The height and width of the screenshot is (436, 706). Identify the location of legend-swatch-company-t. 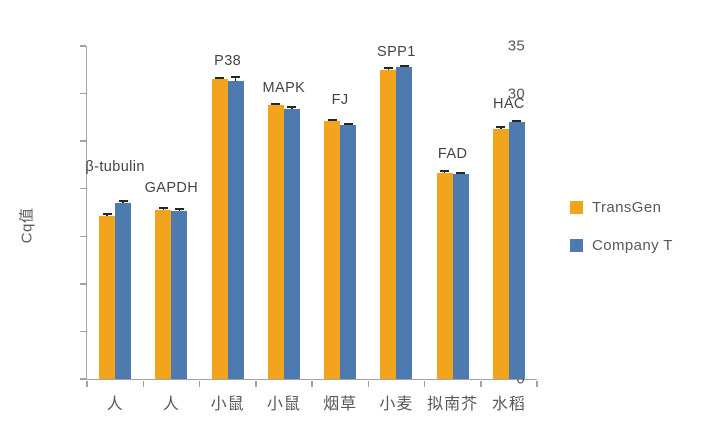
(576, 245).